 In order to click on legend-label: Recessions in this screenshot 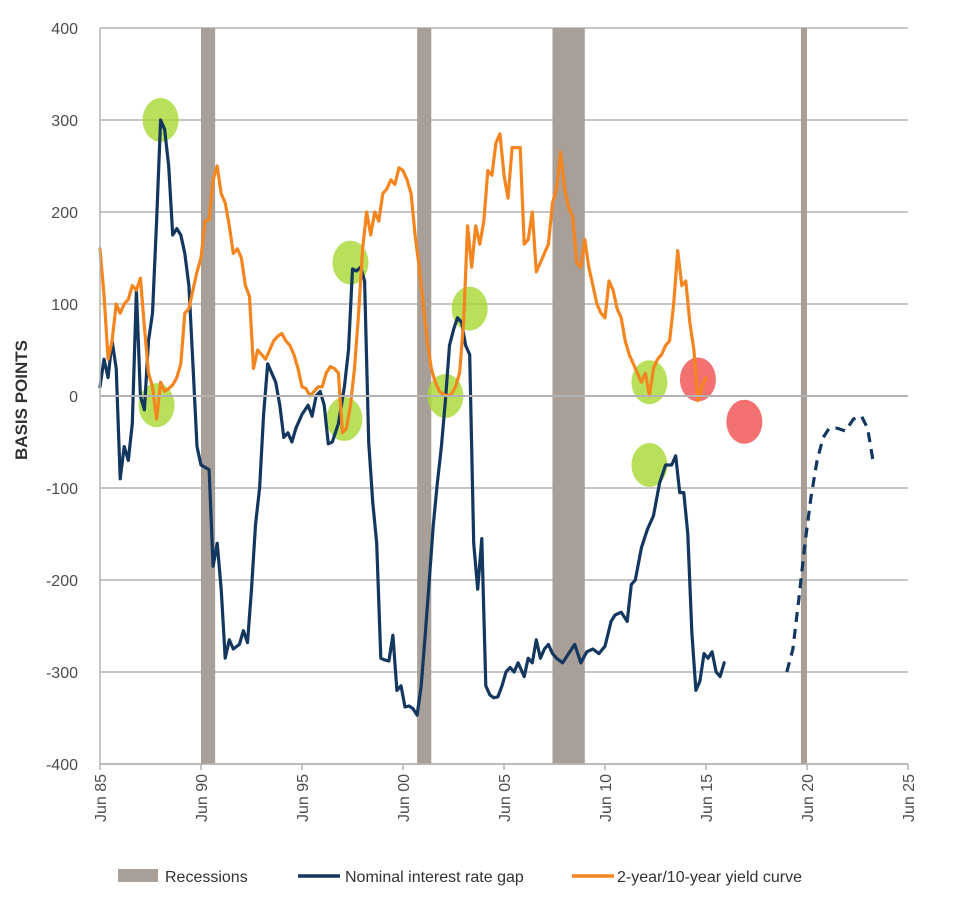, I will do `click(206, 877)`.